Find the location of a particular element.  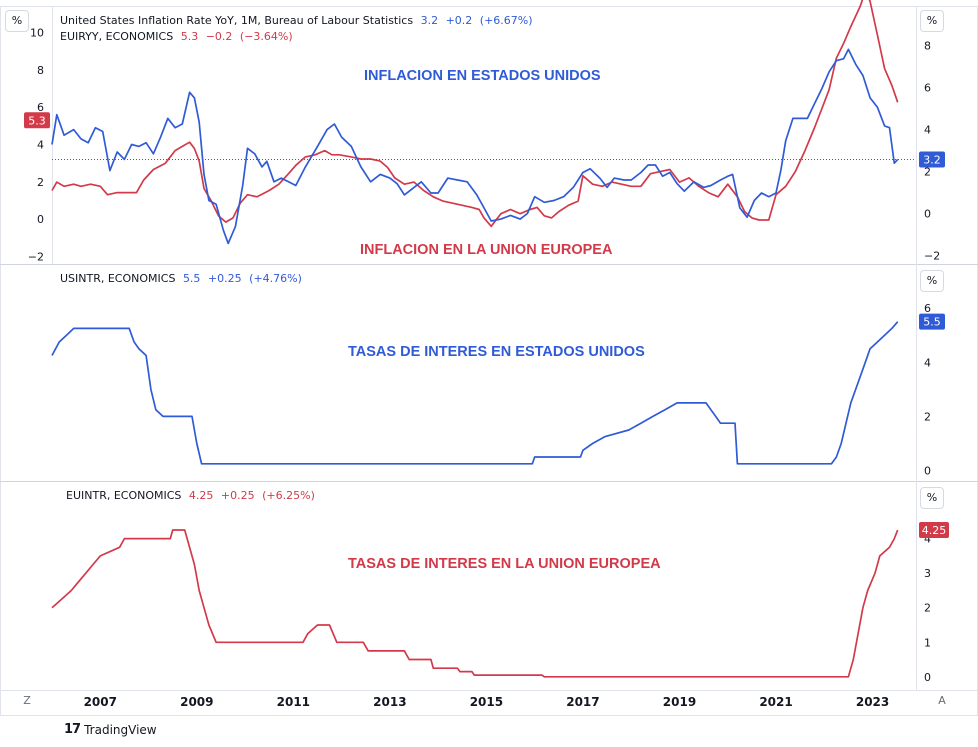

eu-rates-last-badge: 4.25 is located at coordinates (934, 530).